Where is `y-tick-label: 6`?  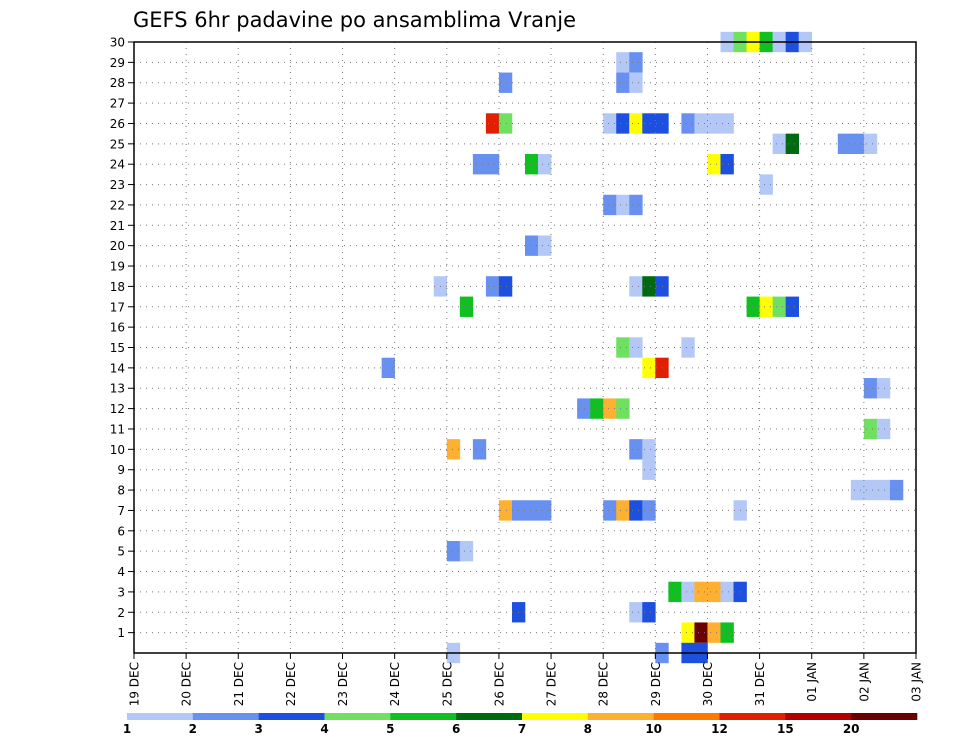
y-tick-label: 6 is located at coordinates (121, 531).